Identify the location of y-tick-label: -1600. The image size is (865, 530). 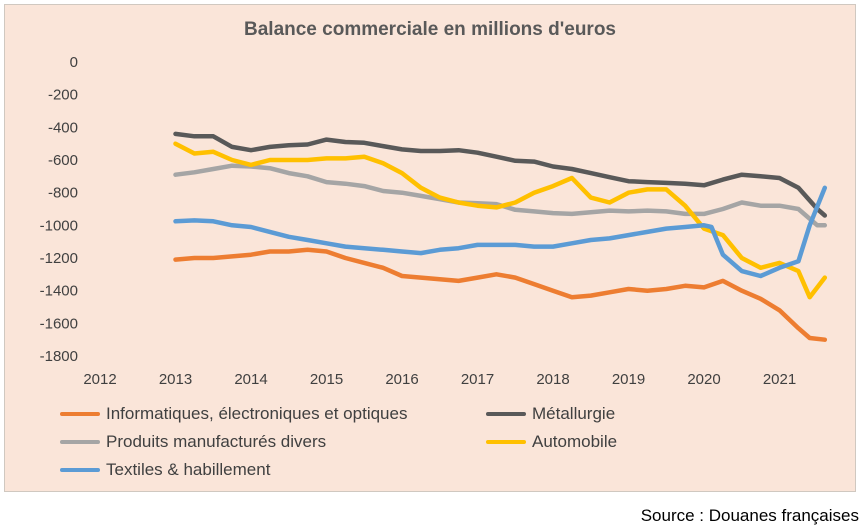
(59, 323).